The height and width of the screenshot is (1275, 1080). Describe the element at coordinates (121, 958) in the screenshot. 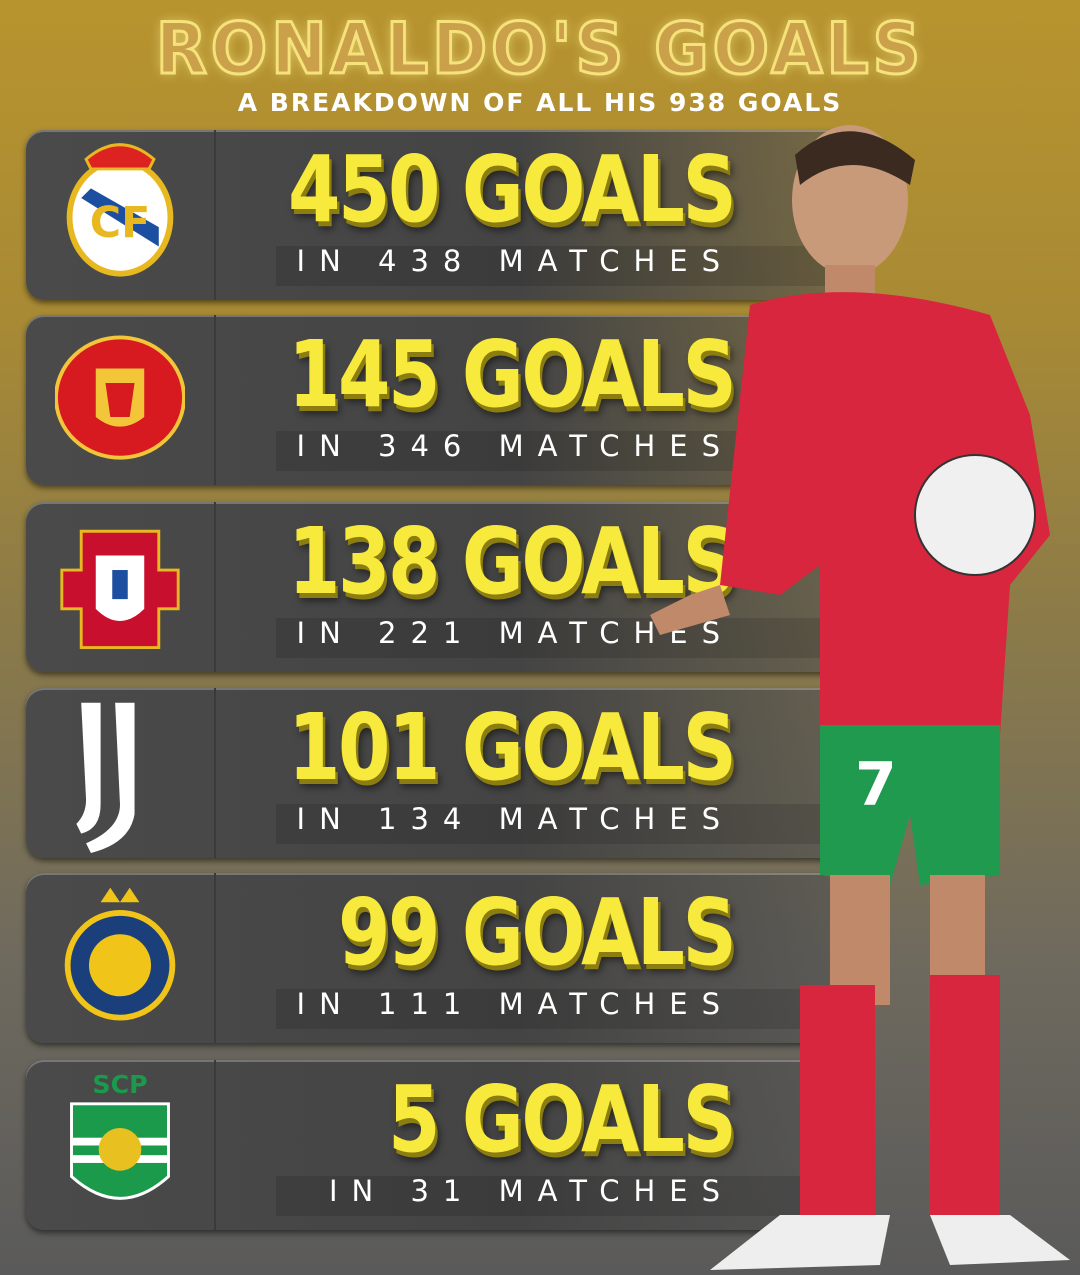

I see `al-nassr-crest-logo` at that location.